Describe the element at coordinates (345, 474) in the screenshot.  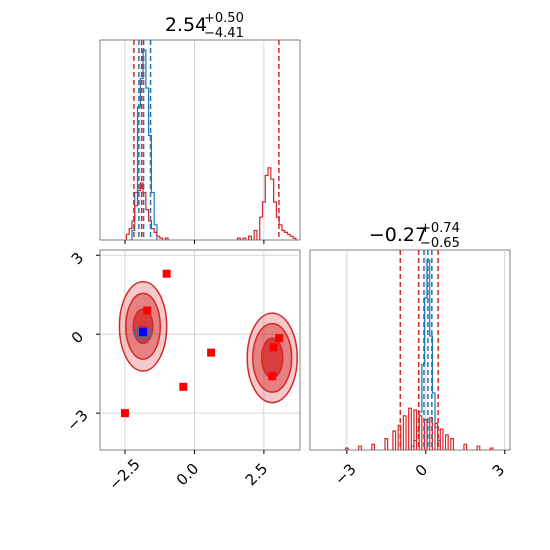
I see `x3-tick-label-neg3: −3` at that location.